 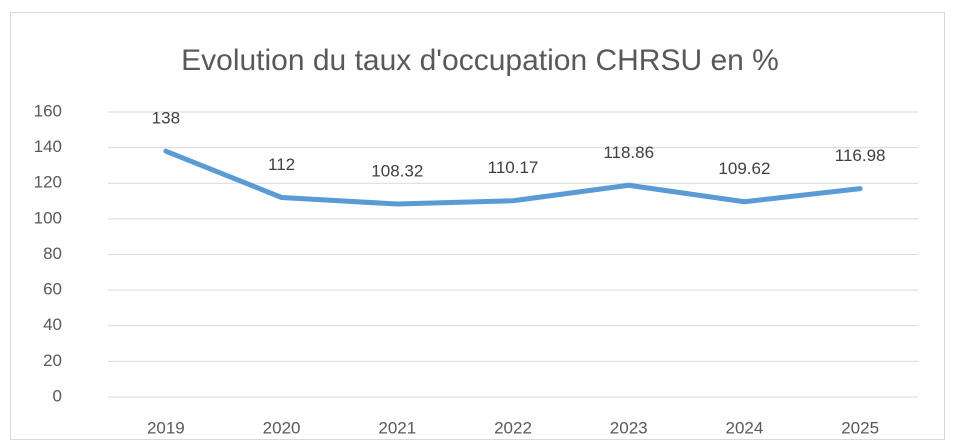 I want to click on x-tick-label: 2024, so click(x=745, y=427).